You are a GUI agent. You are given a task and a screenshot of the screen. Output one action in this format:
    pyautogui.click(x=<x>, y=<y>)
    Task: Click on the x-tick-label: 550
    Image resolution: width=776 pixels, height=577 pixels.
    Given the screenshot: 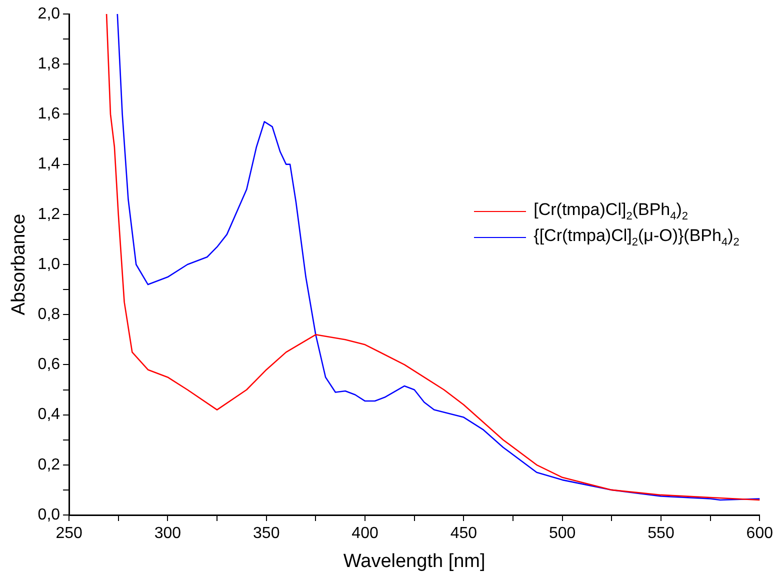 What is the action you would take?
    pyautogui.click(x=661, y=533)
    